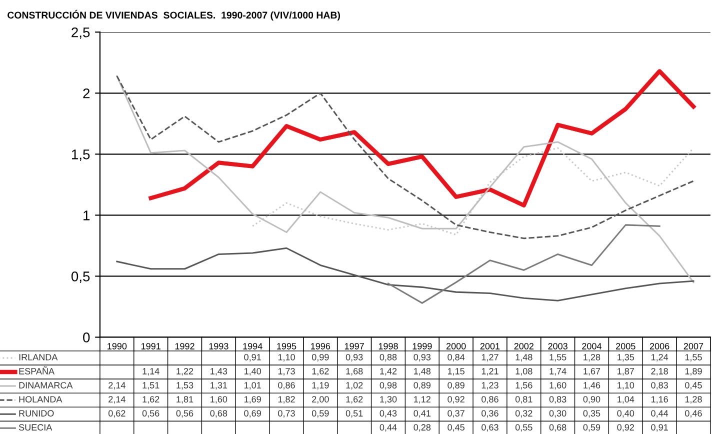 Image resolution: width=714 pixels, height=434 pixels. I want to click on data-label: 1,23, so click(490, 386).